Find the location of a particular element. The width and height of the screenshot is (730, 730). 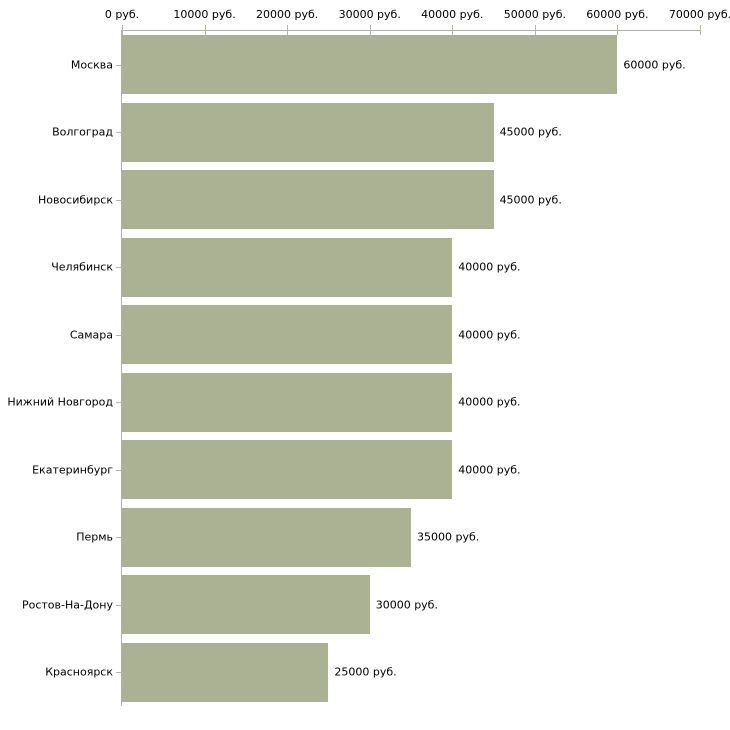

y-axis-category-label: Екатеринбург is located at coordinates (72, 470).